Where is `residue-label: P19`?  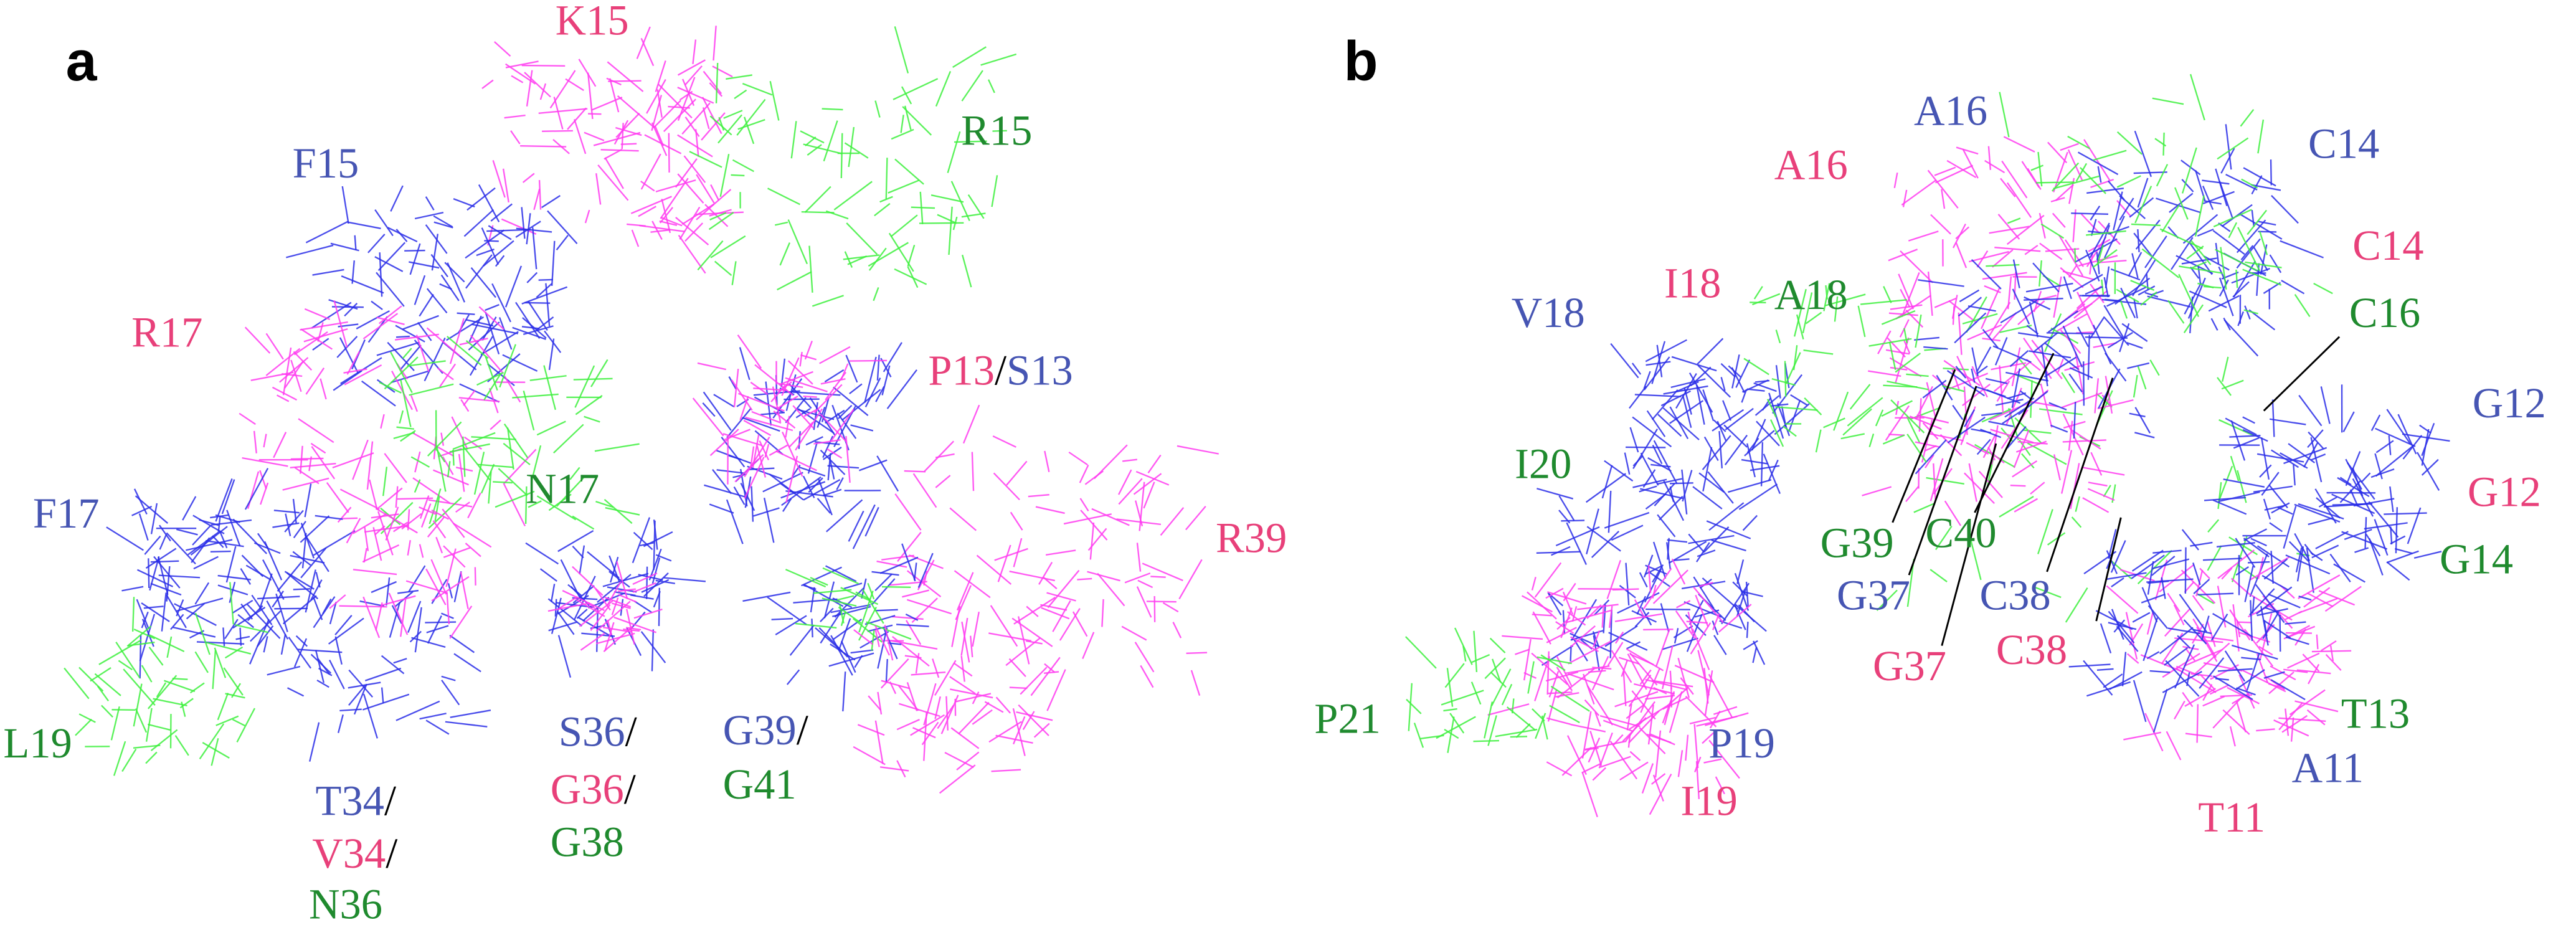
residue-label: P19 is located at coordinates (1742, 743).